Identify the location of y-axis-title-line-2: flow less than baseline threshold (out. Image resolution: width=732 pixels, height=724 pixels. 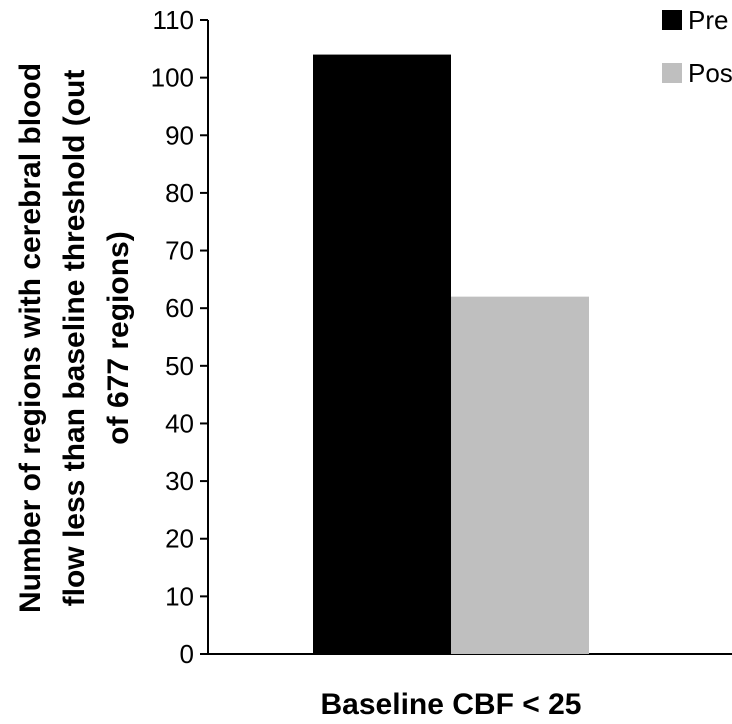
(74, 338).